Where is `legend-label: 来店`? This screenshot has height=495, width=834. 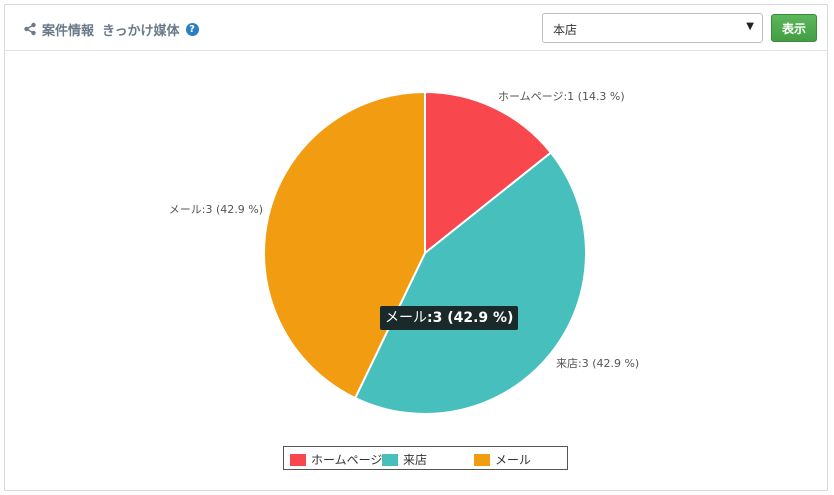
legend-label: 来店 is located at coordinates (415, 460).